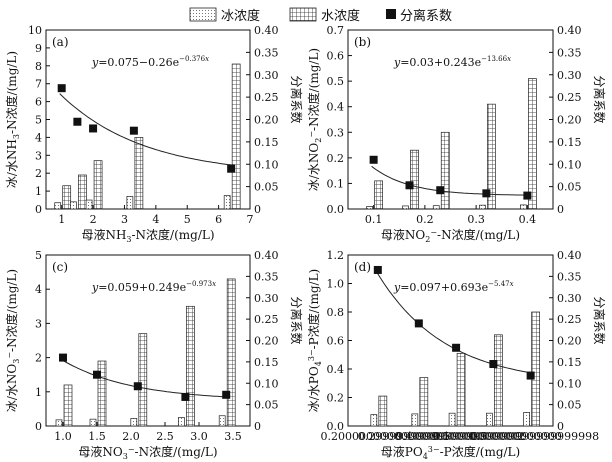  What do you see at coordinates (35, 30) in the screenshot?
I see `y-tick-label: 10` at bounding box center [35, 30].